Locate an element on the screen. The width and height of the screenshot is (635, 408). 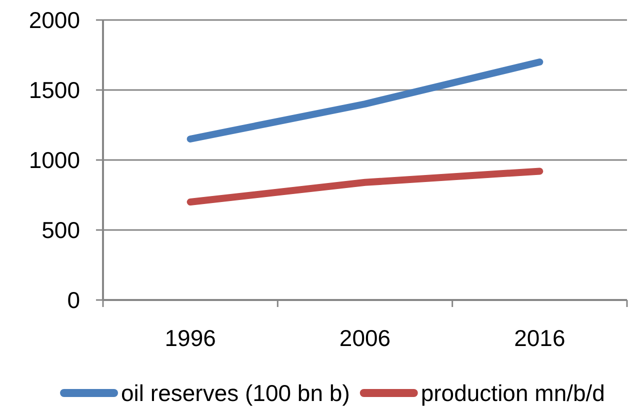
y-tick-label: 1000 is located at coordinates (54, 160).